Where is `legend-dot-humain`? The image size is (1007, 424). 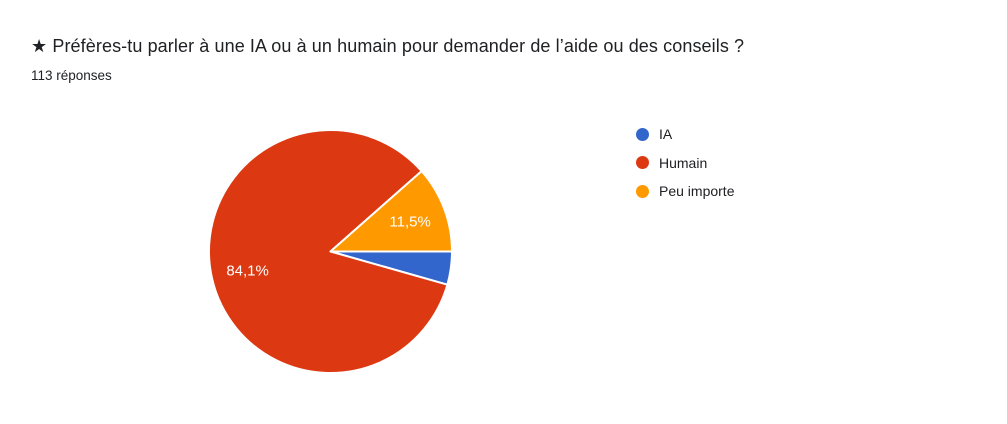 legend-dot-humain is located at coordinates (642, 162).